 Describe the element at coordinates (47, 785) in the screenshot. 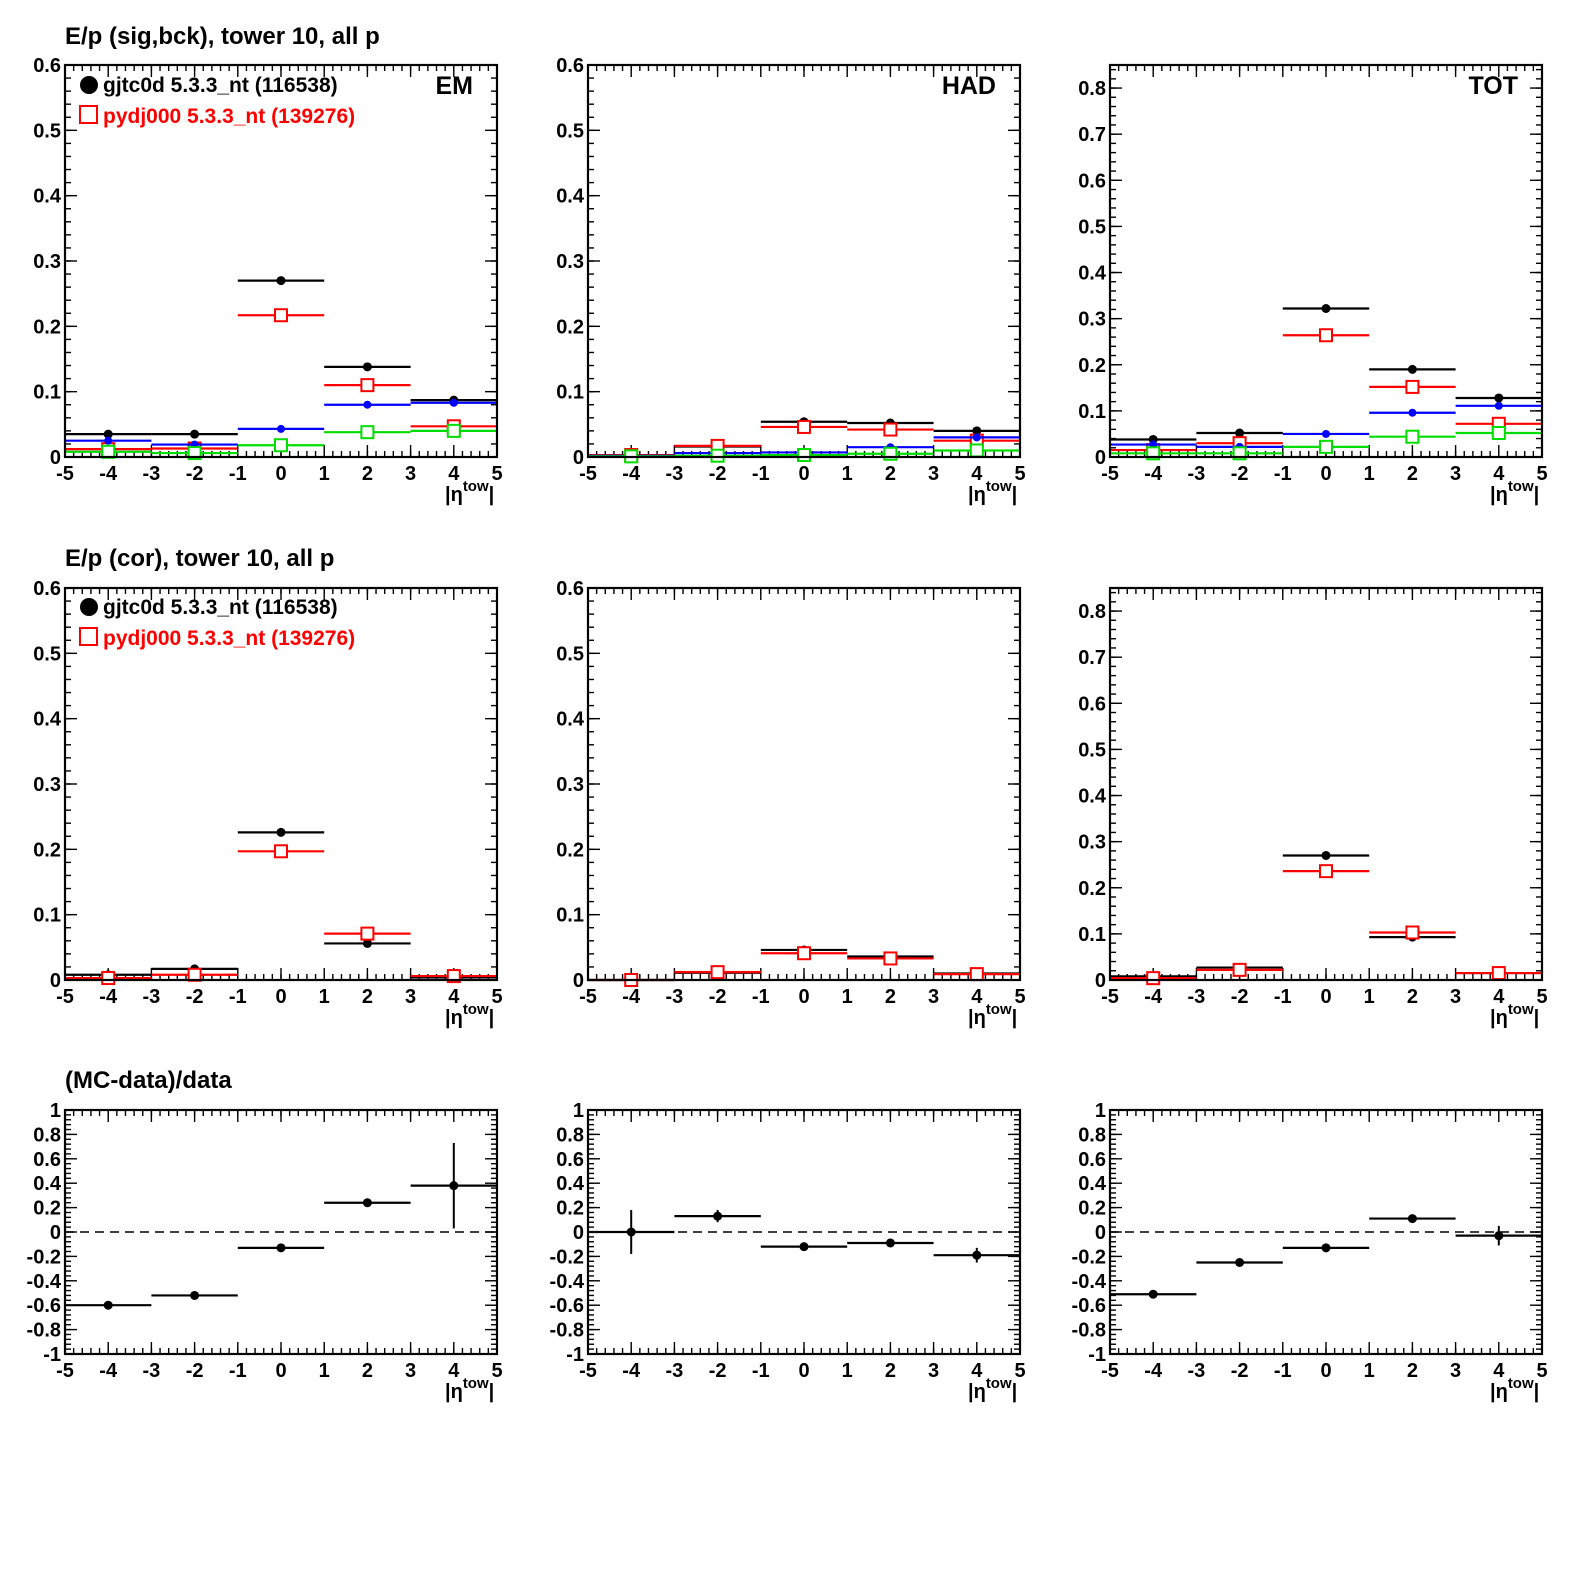

I see `y-tick-label: 0.3` at that location.